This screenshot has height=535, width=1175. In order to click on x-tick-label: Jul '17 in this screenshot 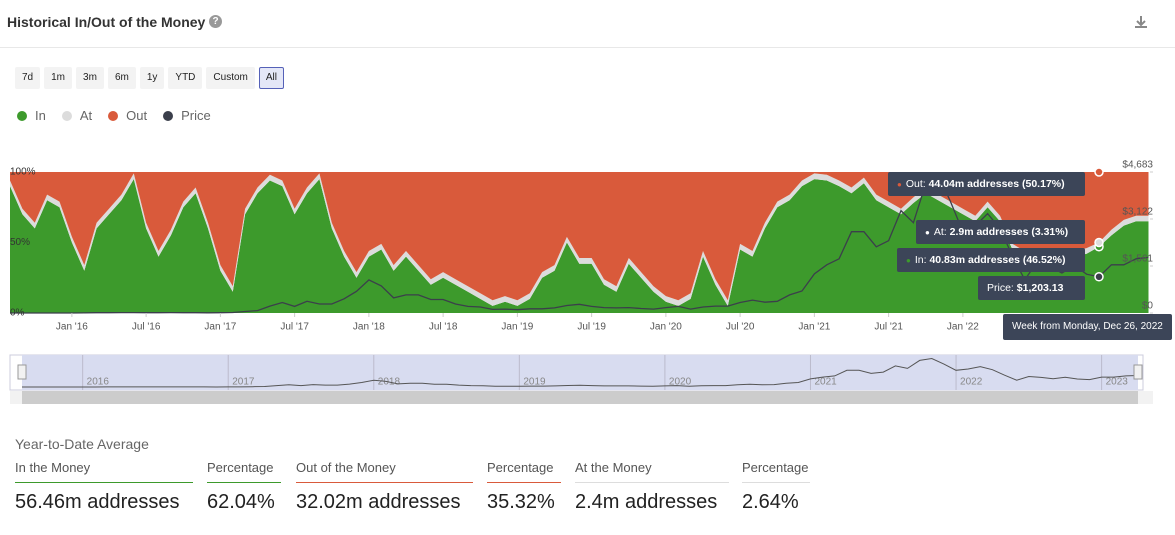, I will do `click(294, 327)`.